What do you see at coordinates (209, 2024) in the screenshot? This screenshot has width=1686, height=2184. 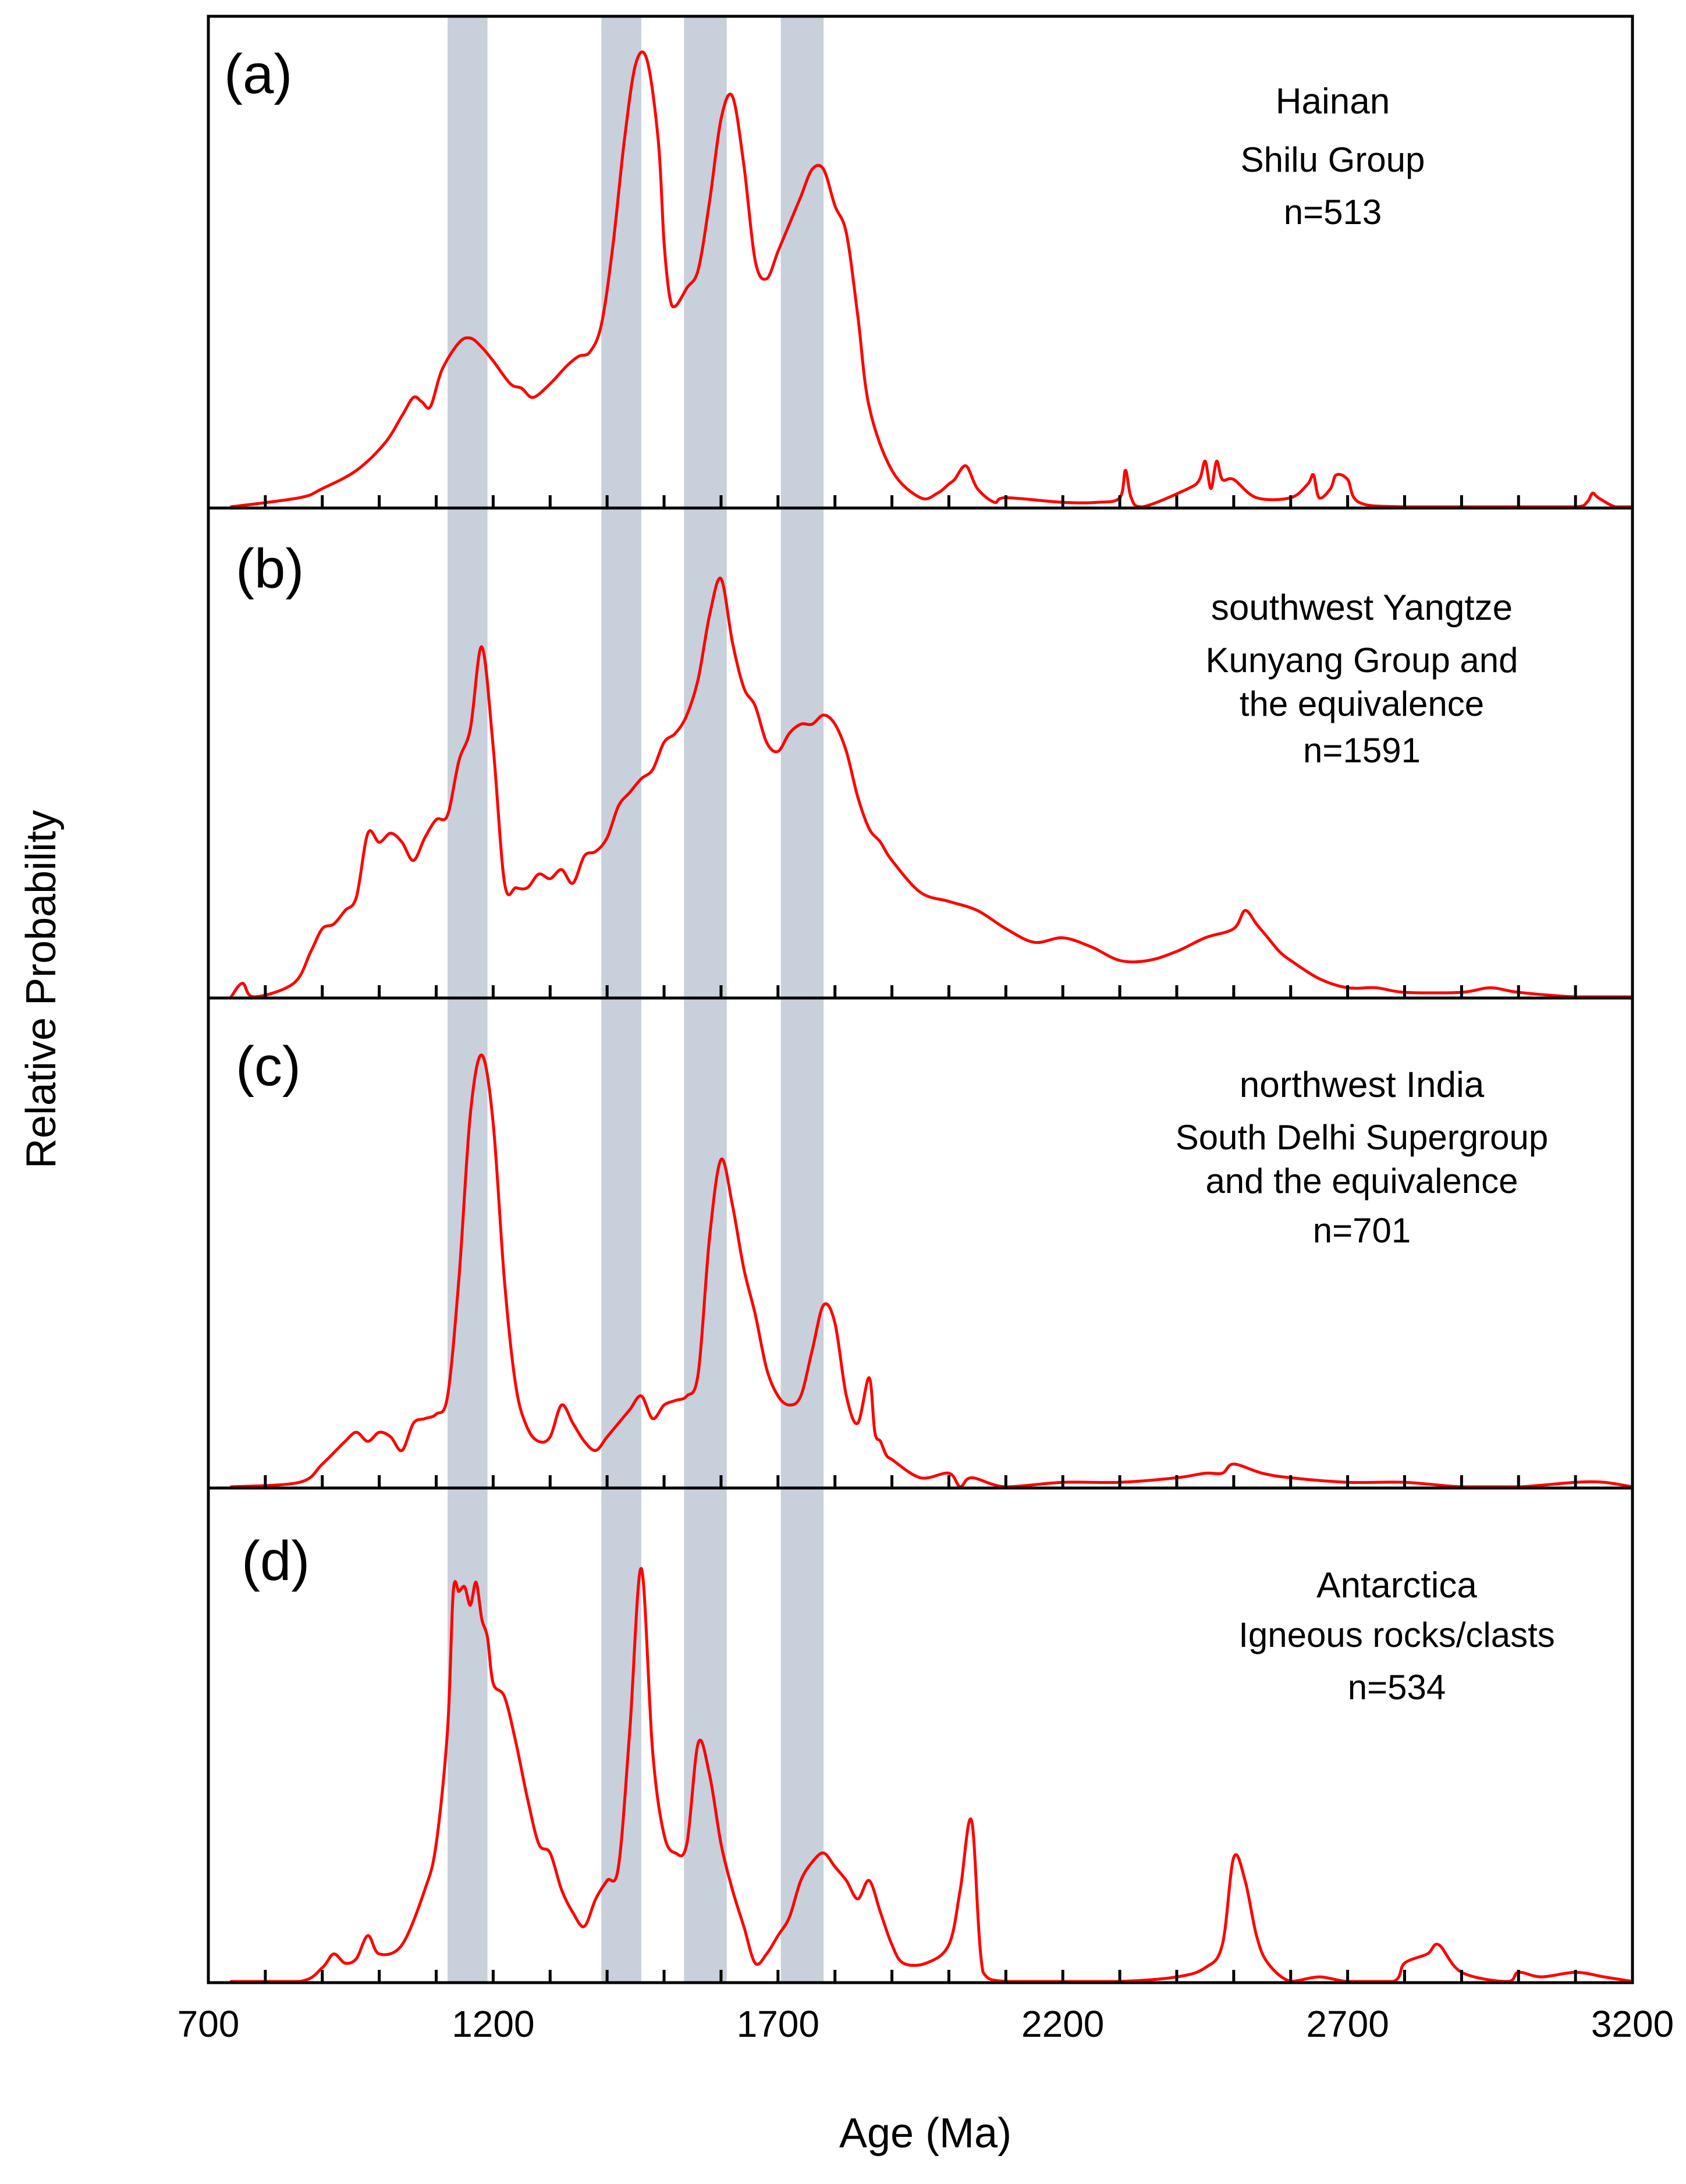 I see `x-tick-label: 700` at bounding box center [209, 2024].